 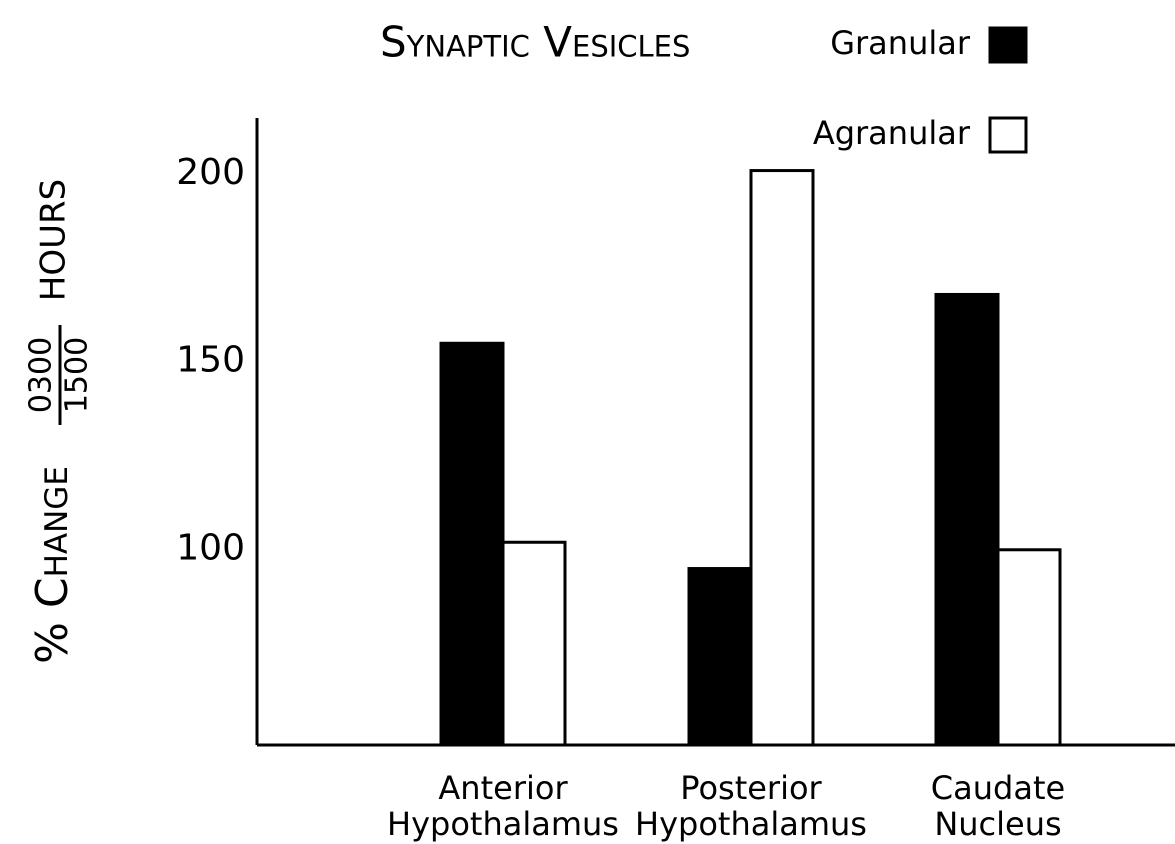 What do you see at coordinates (59, 421) in the screenshot?
I see `y-axis-label: % Change 0300 1500 HOURS` at bounding box center [59, 421].